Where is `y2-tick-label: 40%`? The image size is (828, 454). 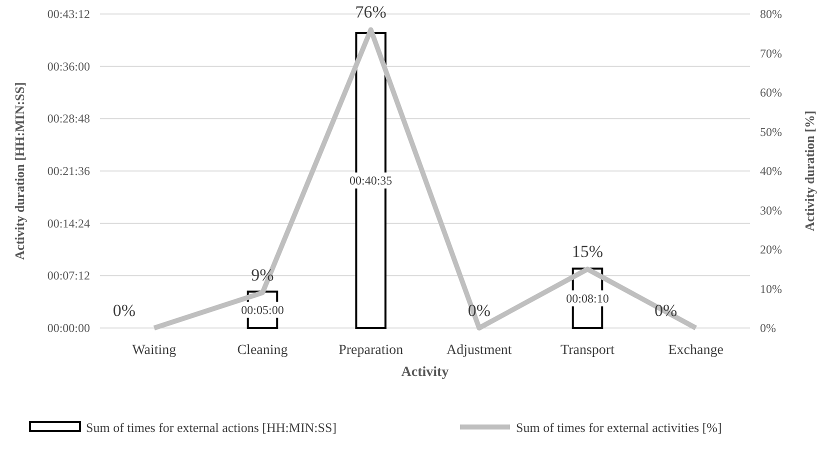 y2-tick-label: 40% is located at coordinates (771, 171).